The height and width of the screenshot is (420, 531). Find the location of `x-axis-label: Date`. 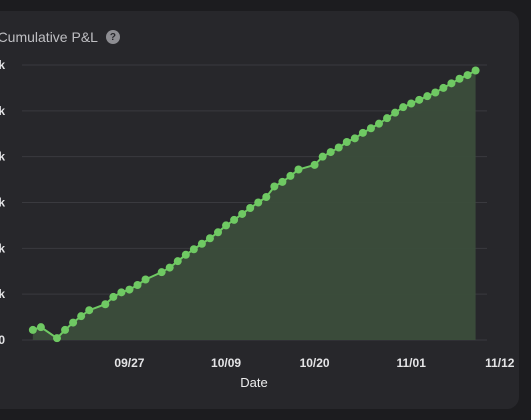

x-axis-label: Date is located at coordinates (253, 382).